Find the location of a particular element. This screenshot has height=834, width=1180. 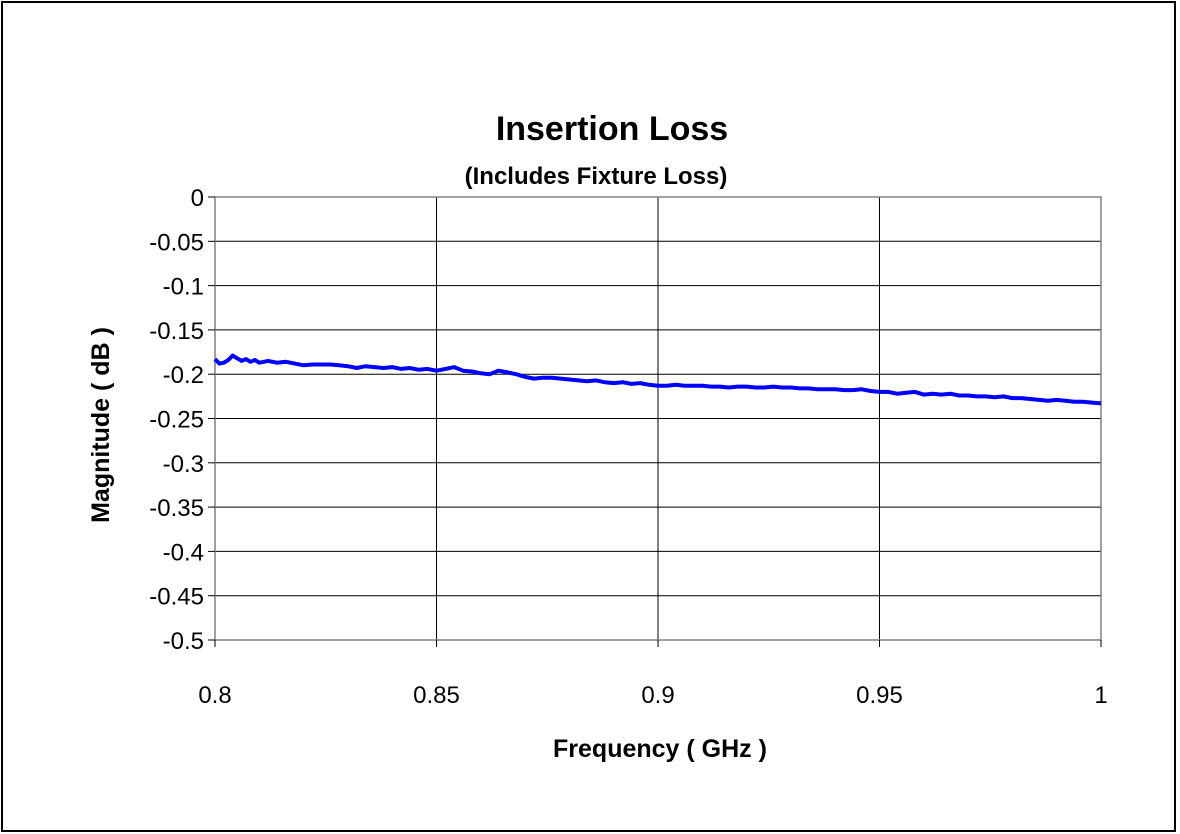

x-tick-label: 0.9 is located at coordinates (657, 695).